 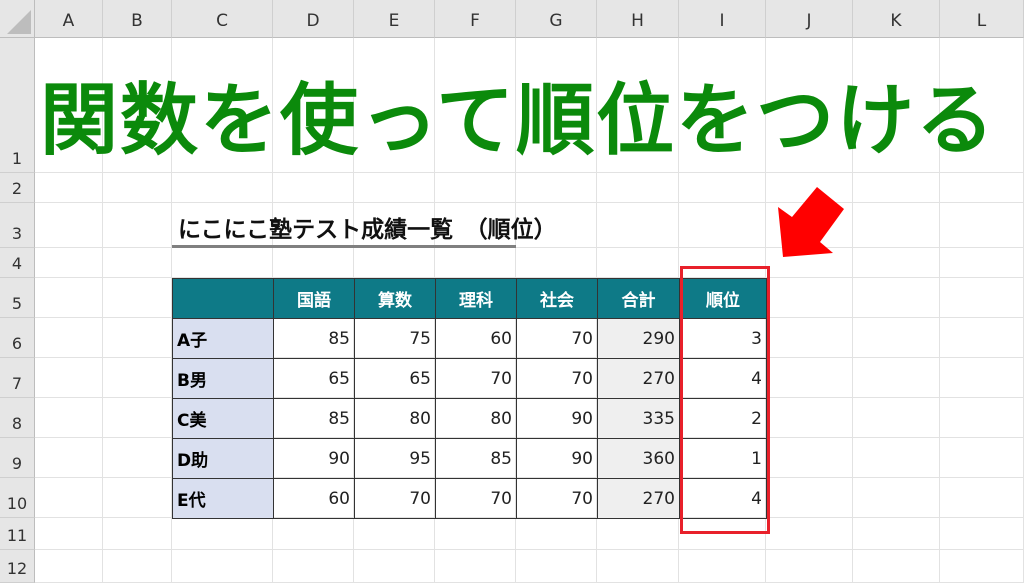 I want to click on column-header-B: B, so click(x=137, y=19).